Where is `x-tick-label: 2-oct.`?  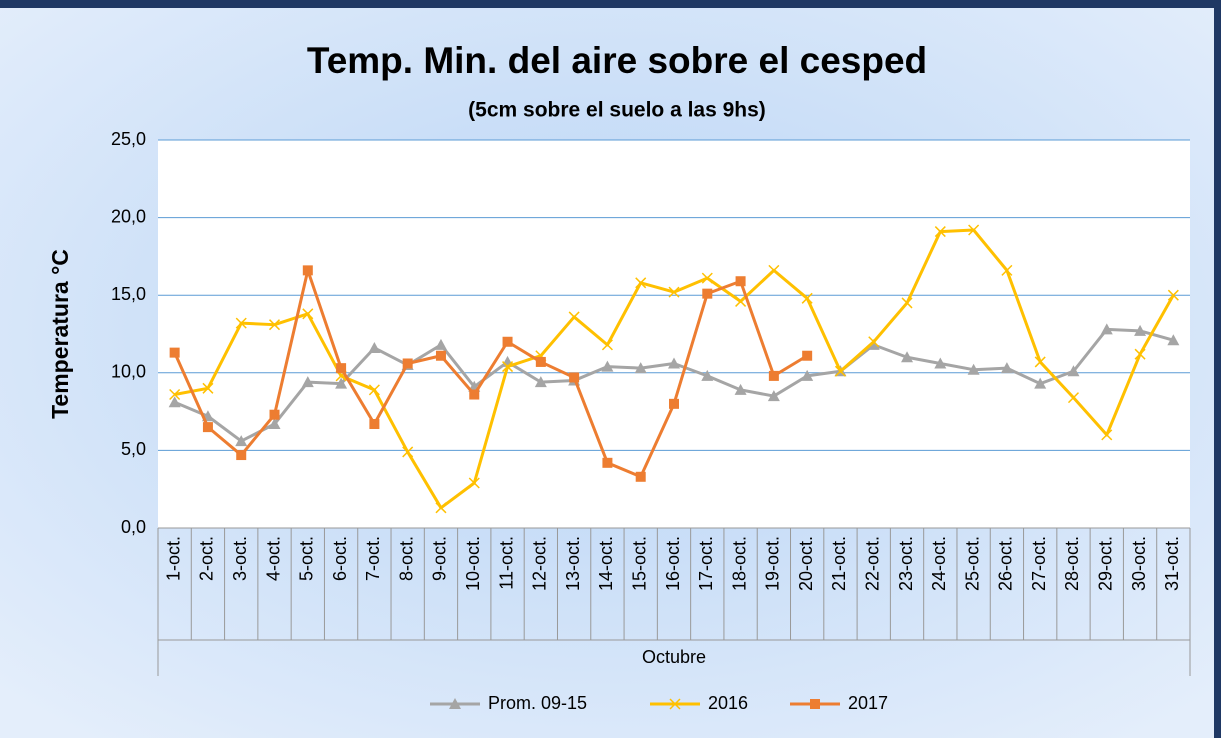
x-tick-label: 2-oct. is located at coordinates (207, 558).